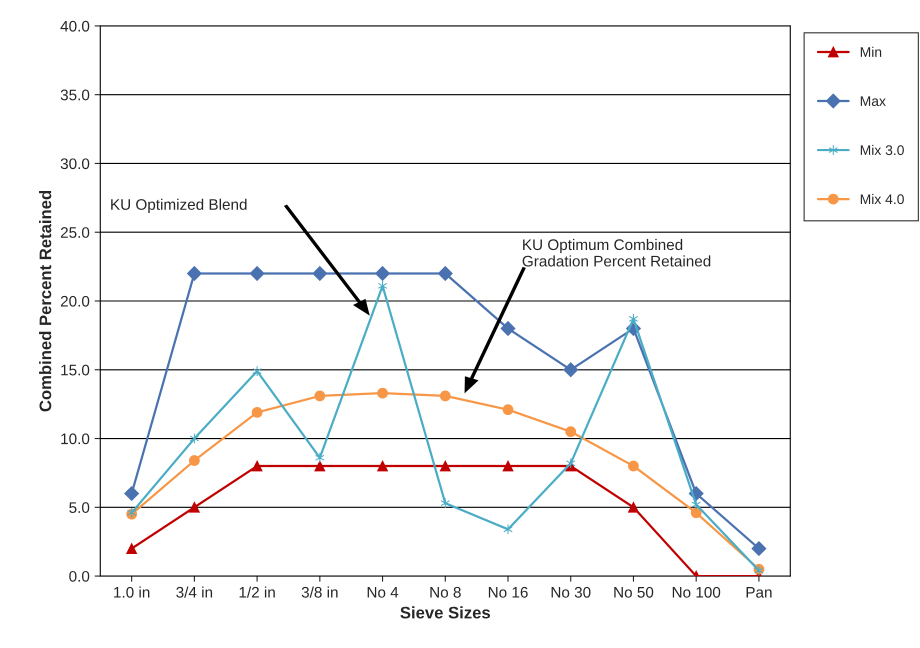 This screenshot has width=920, height=648. What do you see at coordinates (634, 592) in the screenshot?
I see `x-tick-label: No 50` at bounding box center [634, 592].